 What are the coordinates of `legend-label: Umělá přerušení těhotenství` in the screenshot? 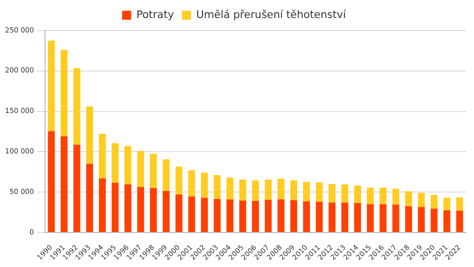 It's located at (271, 14).